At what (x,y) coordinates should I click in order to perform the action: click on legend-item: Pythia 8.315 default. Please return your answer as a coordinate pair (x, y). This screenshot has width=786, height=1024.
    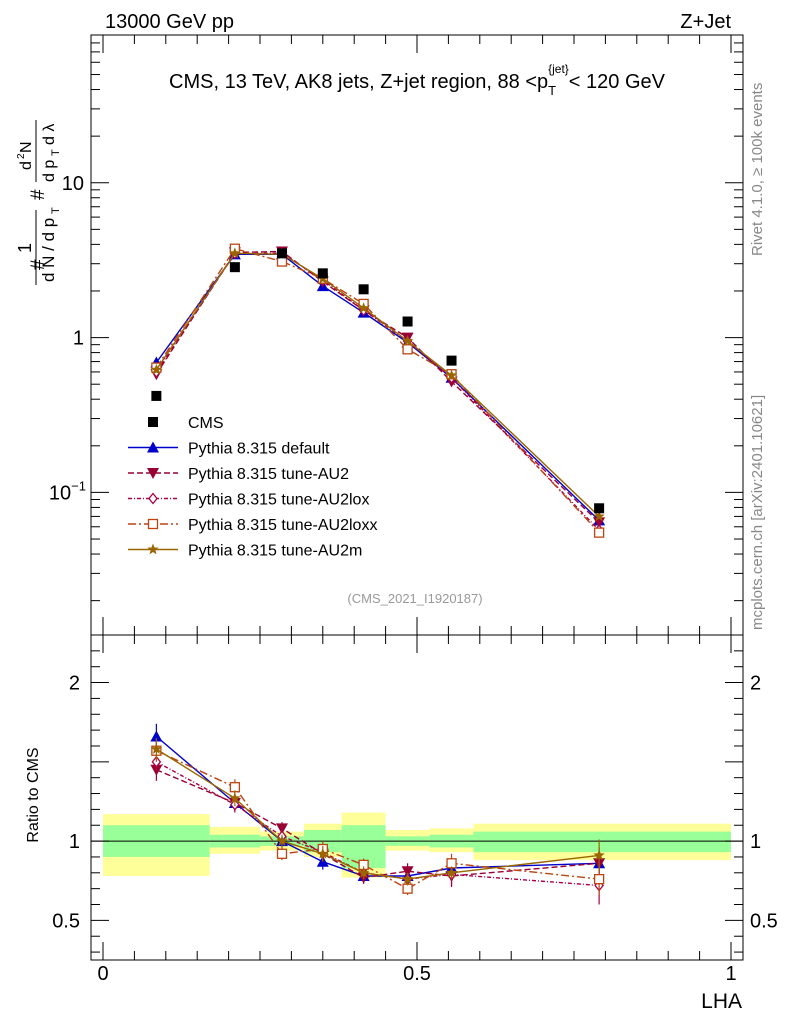
    Looking at the image, I should click on (229, 449).